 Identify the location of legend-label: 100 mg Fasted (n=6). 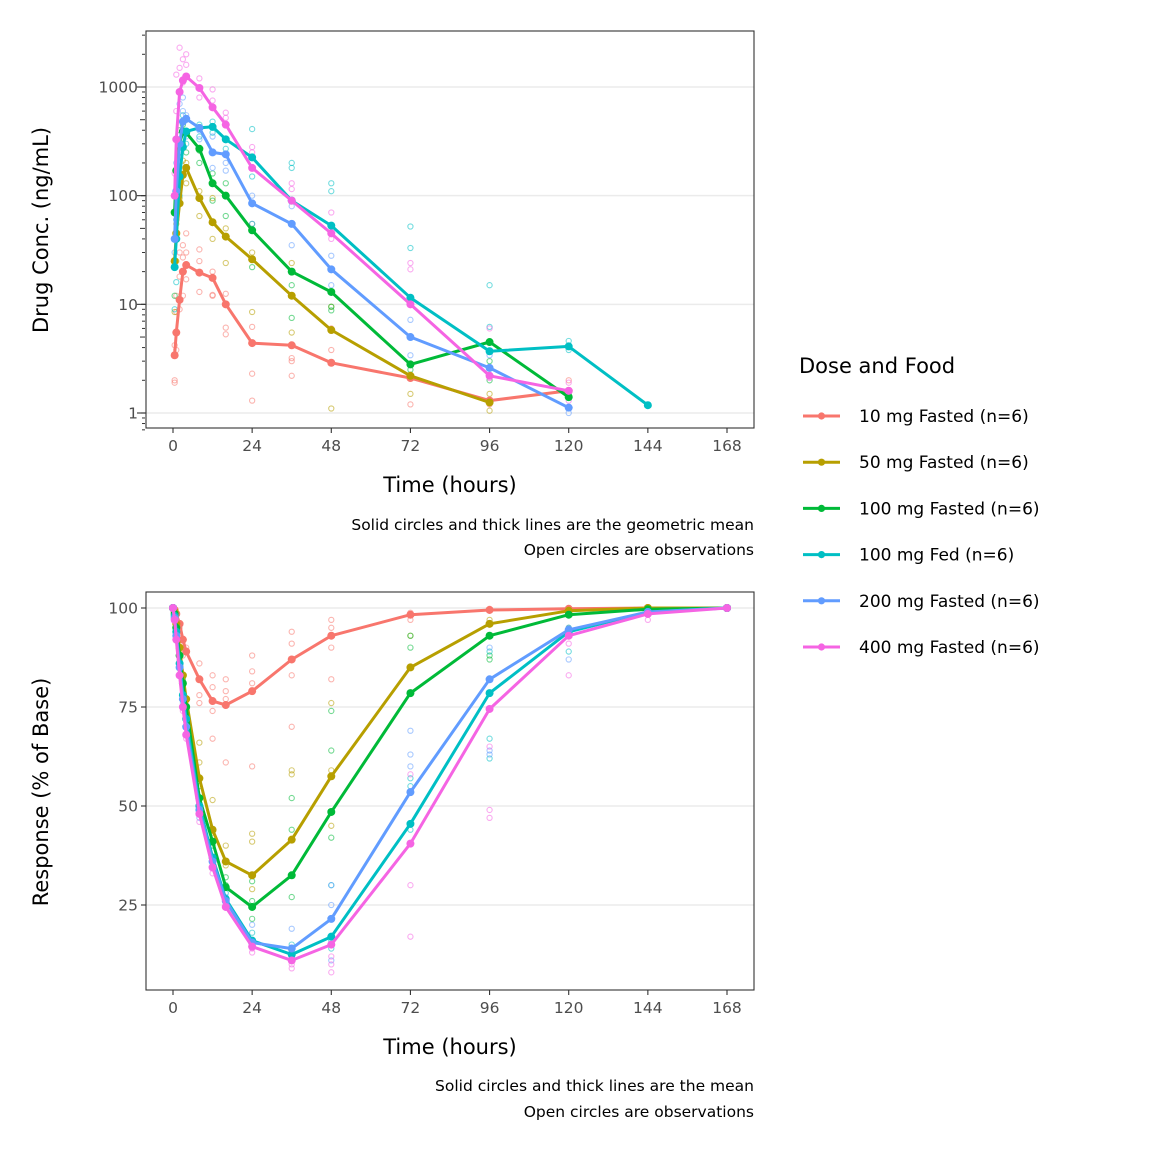
(949, 509).